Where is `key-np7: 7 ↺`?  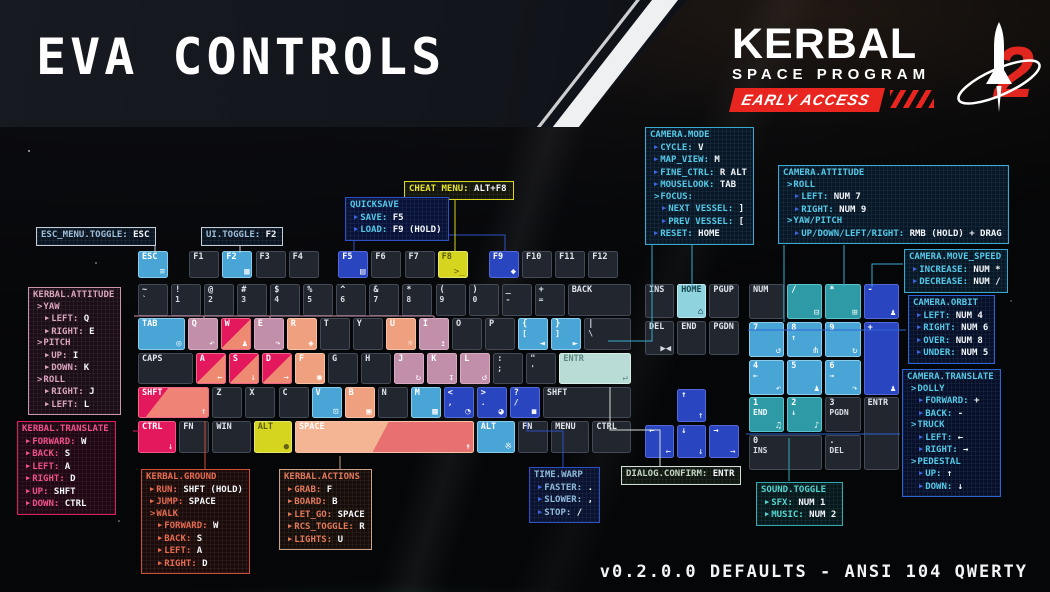
key-np7: 7 ↺ is located at coordinates (767, 339).